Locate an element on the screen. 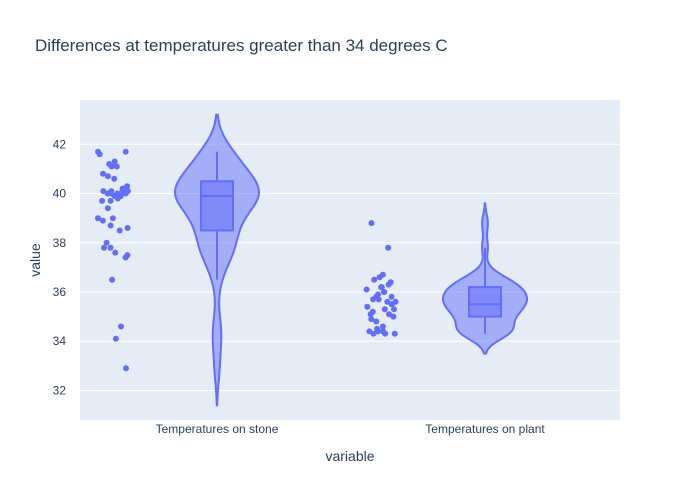 Image resolution: width=700 pixels, height=500 pixels. x-tick-label: Temperatures on stone is located at coordinates (217, 429).